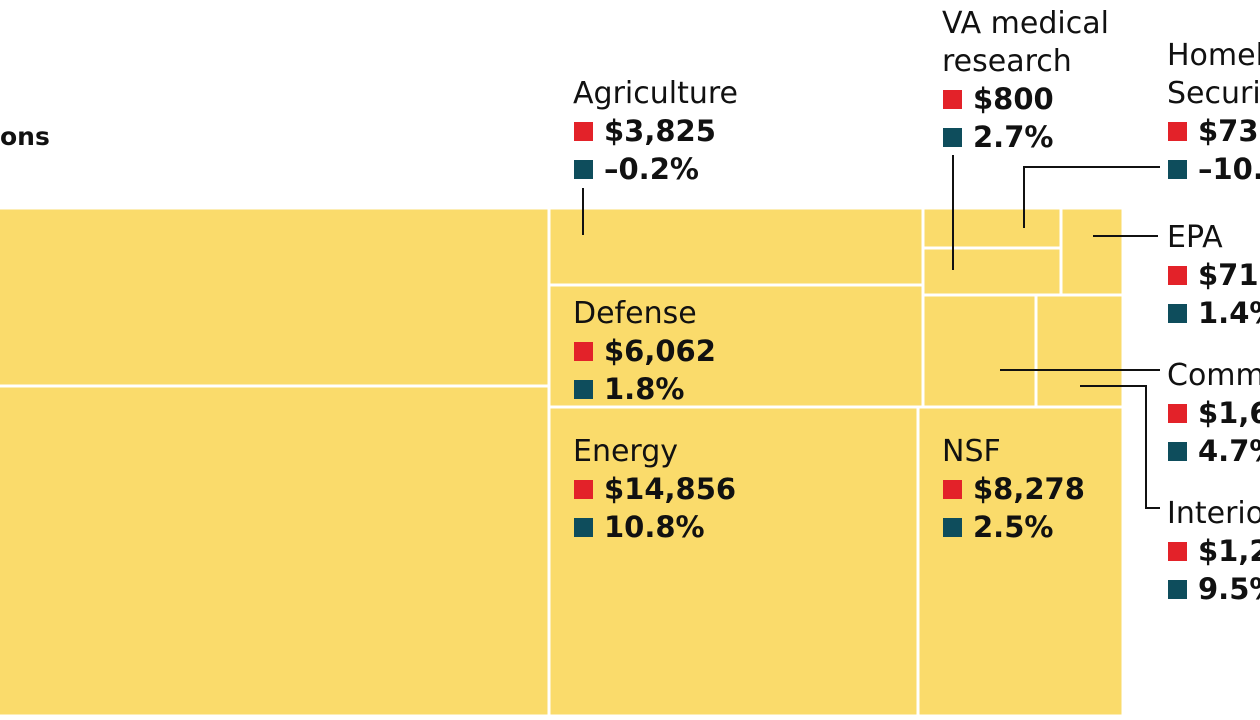 The image size is (1260, 720). What do you see at coordinates (1007, 61) in the screenshot?
I see `category-name: research` at bounding box center [1007, 61].